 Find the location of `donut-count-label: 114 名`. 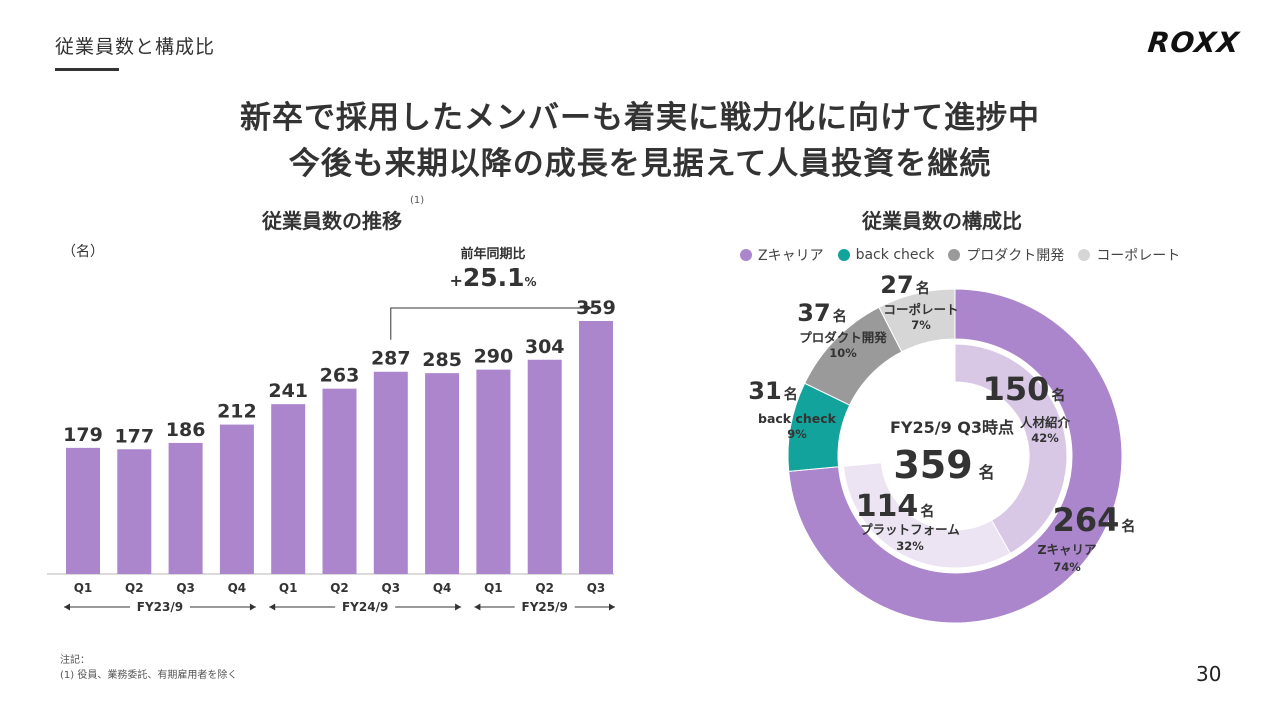

donut-count-label: 114 名 is located at coordinates (895, 506).